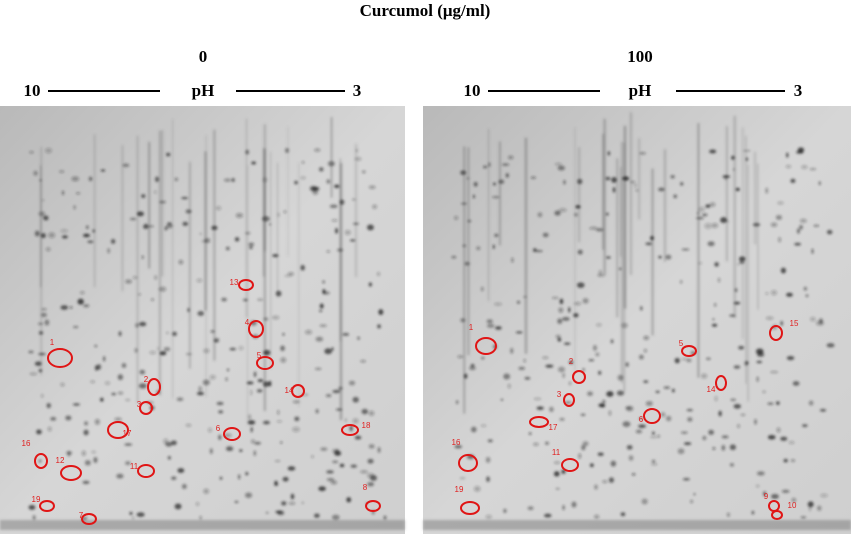  Describe the element at coordinates (60, 460) in the screenshot. I see `spot-label: 12` at that location.